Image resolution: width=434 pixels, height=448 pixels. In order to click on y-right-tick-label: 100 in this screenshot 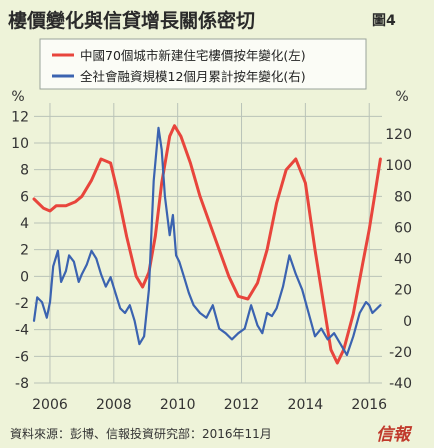, I will do `click(398, 166)`.